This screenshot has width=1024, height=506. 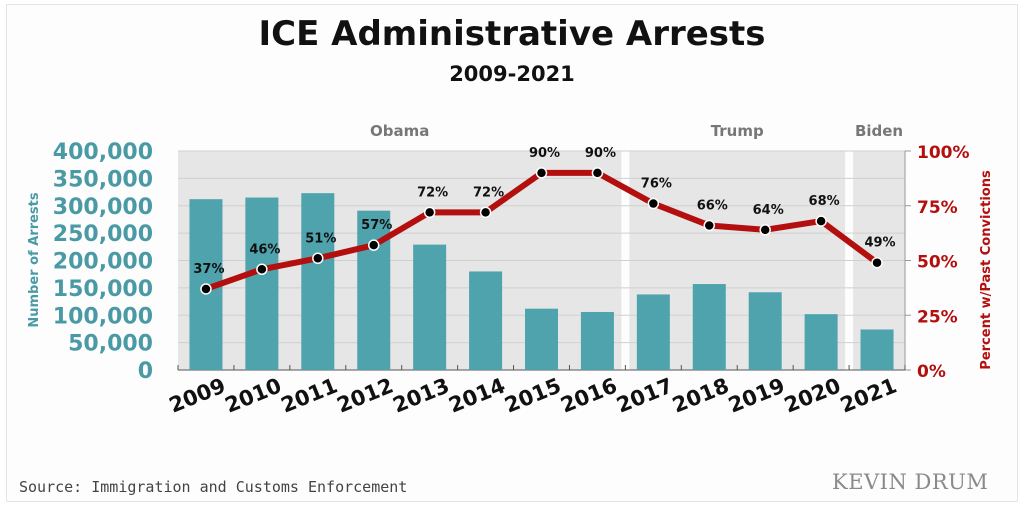 What do you see at coordinates (824, 201) in the screenshot?
I see `data-label: 68%` at bounding box center [824, 201].